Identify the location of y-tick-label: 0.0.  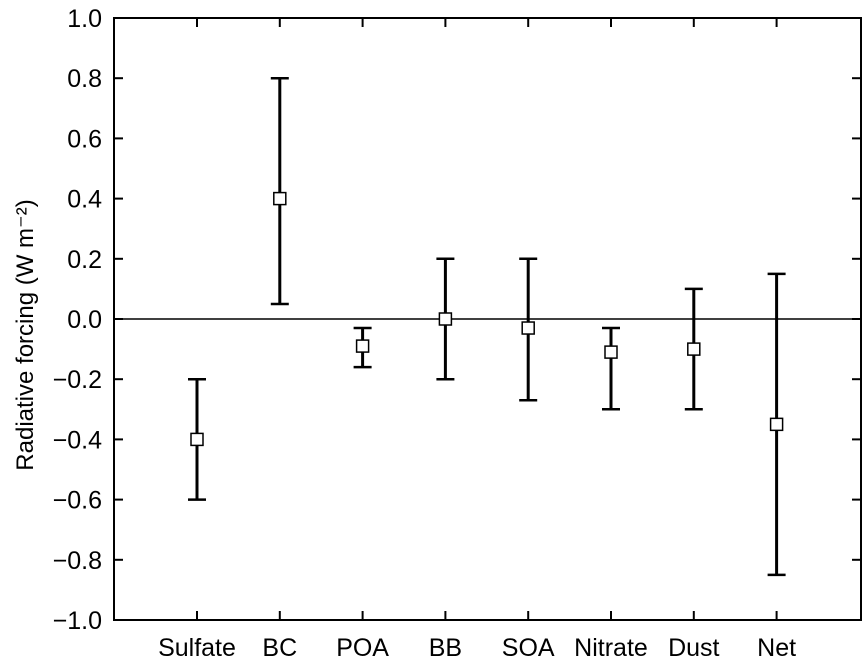
(84, 320).